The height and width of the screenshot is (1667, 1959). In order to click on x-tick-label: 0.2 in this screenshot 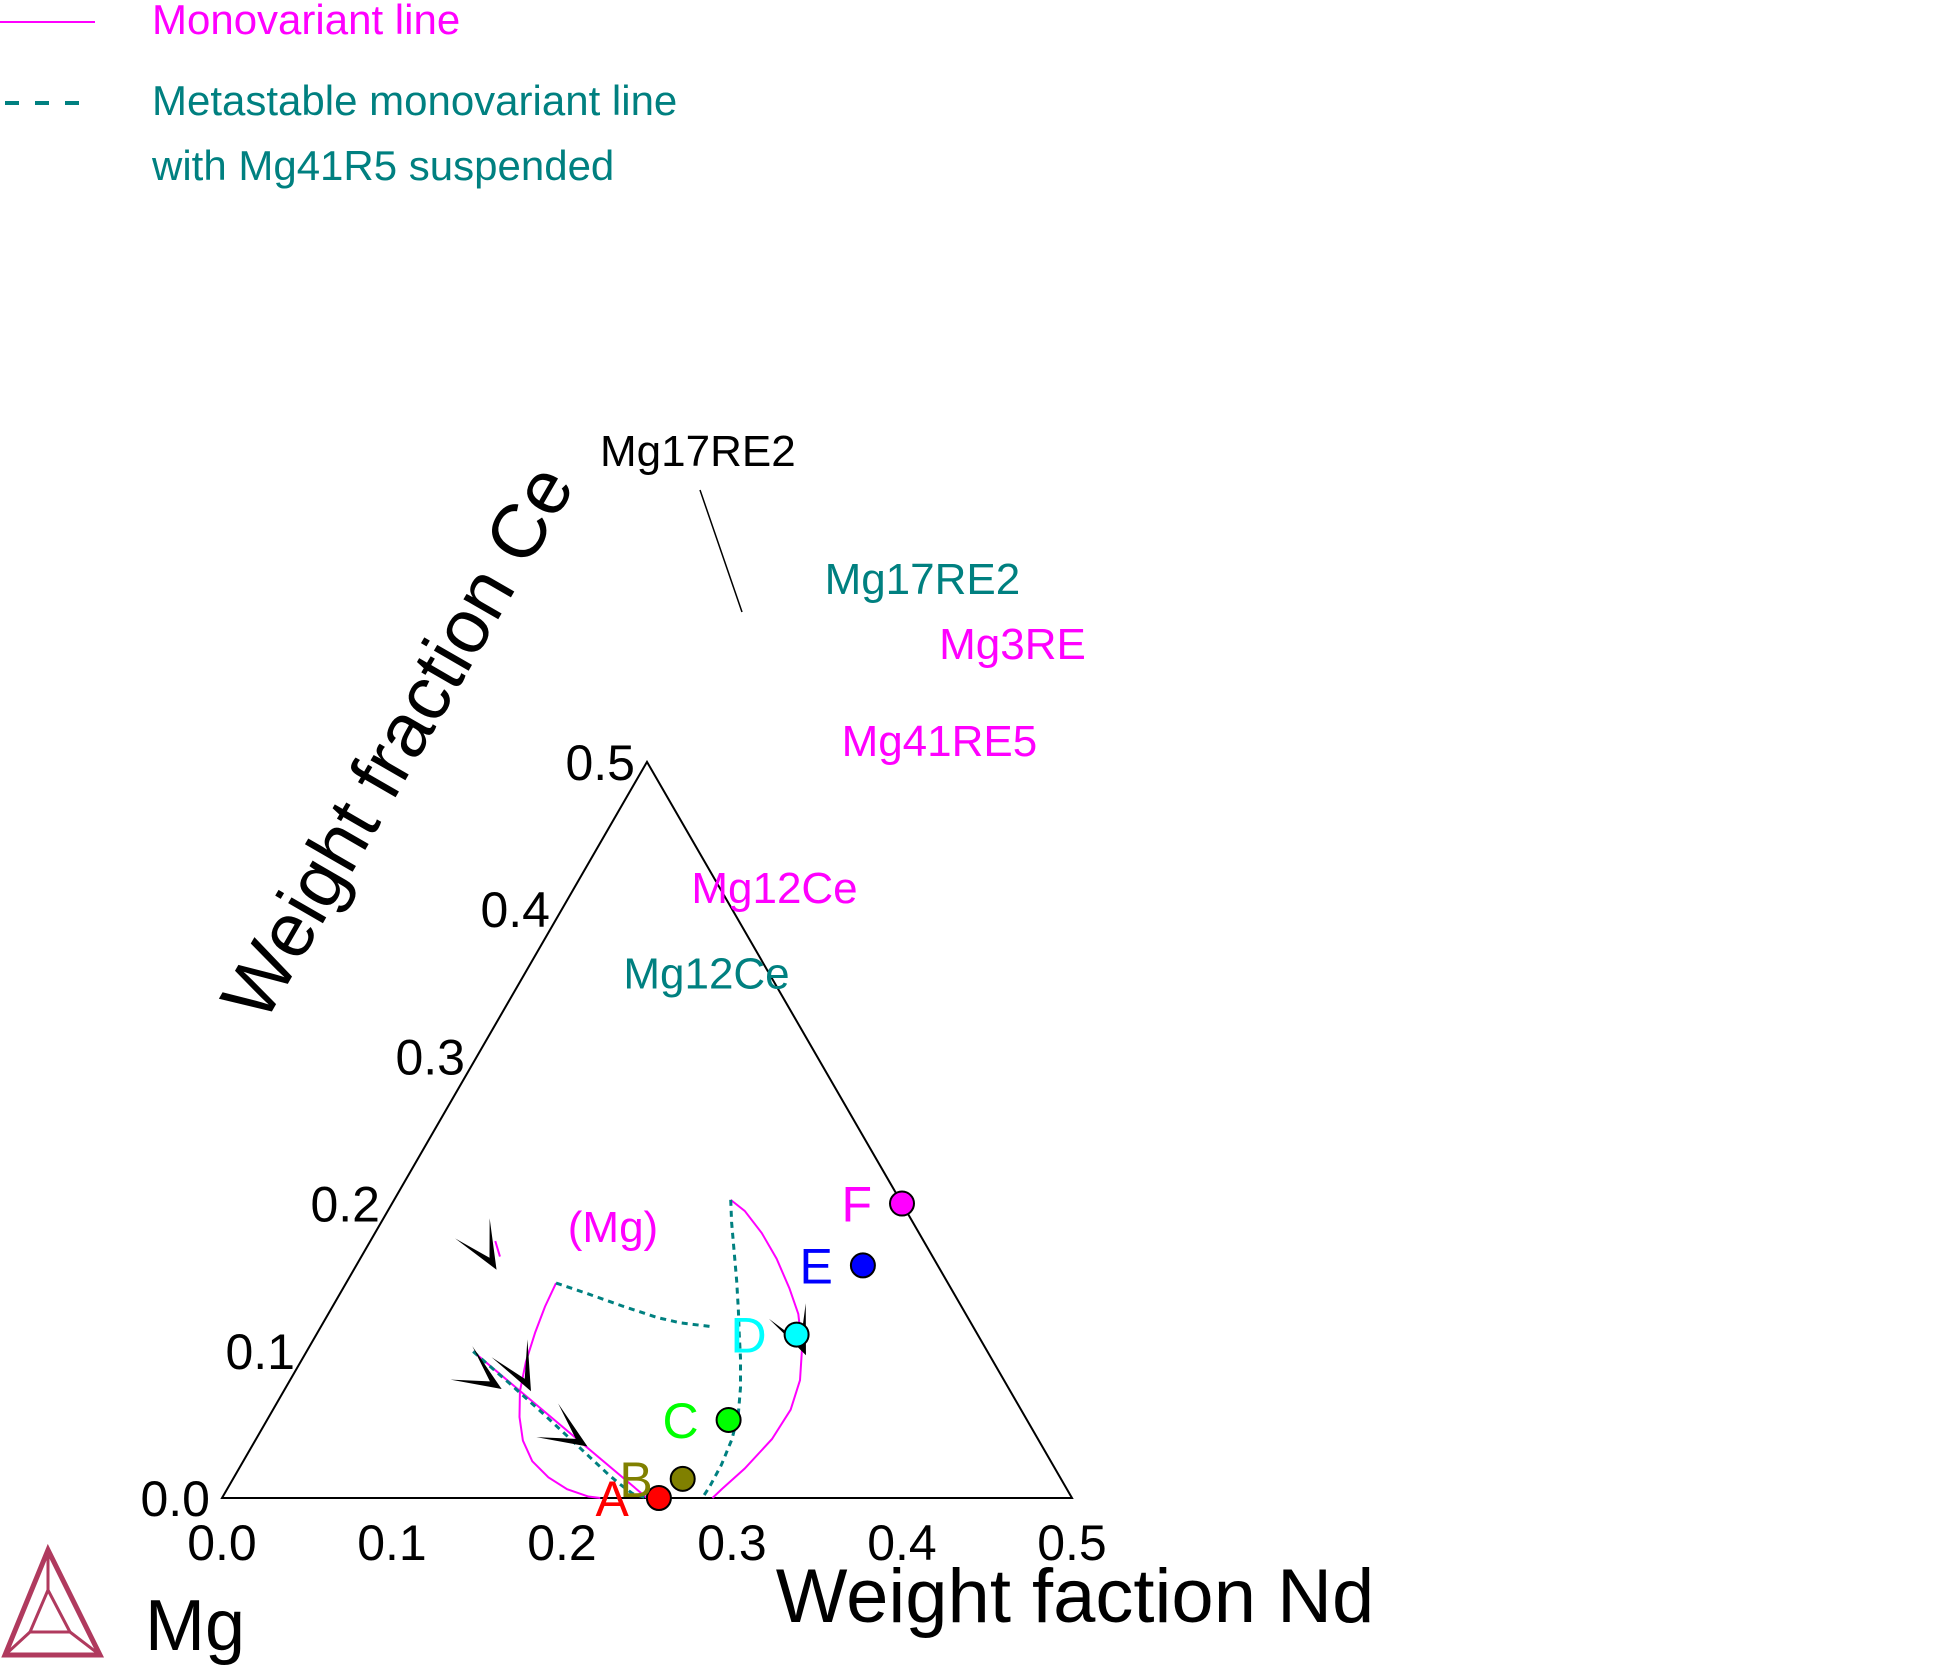, I will do `click(562, 1543)`.